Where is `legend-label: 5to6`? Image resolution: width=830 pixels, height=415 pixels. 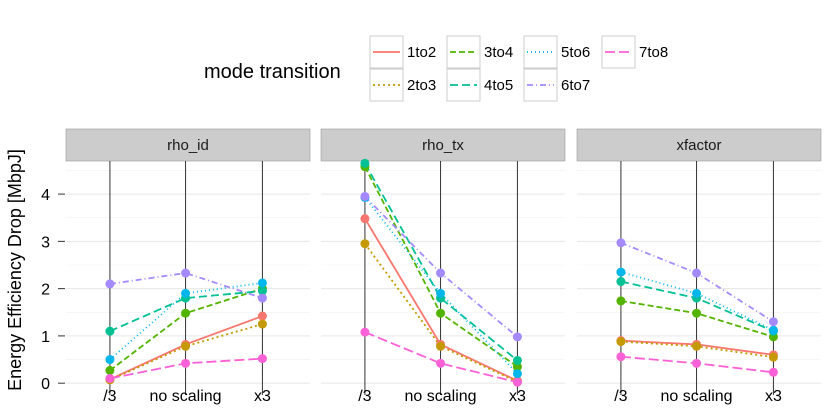
legend-label: 5to6 is located at coordinates (575, 52).